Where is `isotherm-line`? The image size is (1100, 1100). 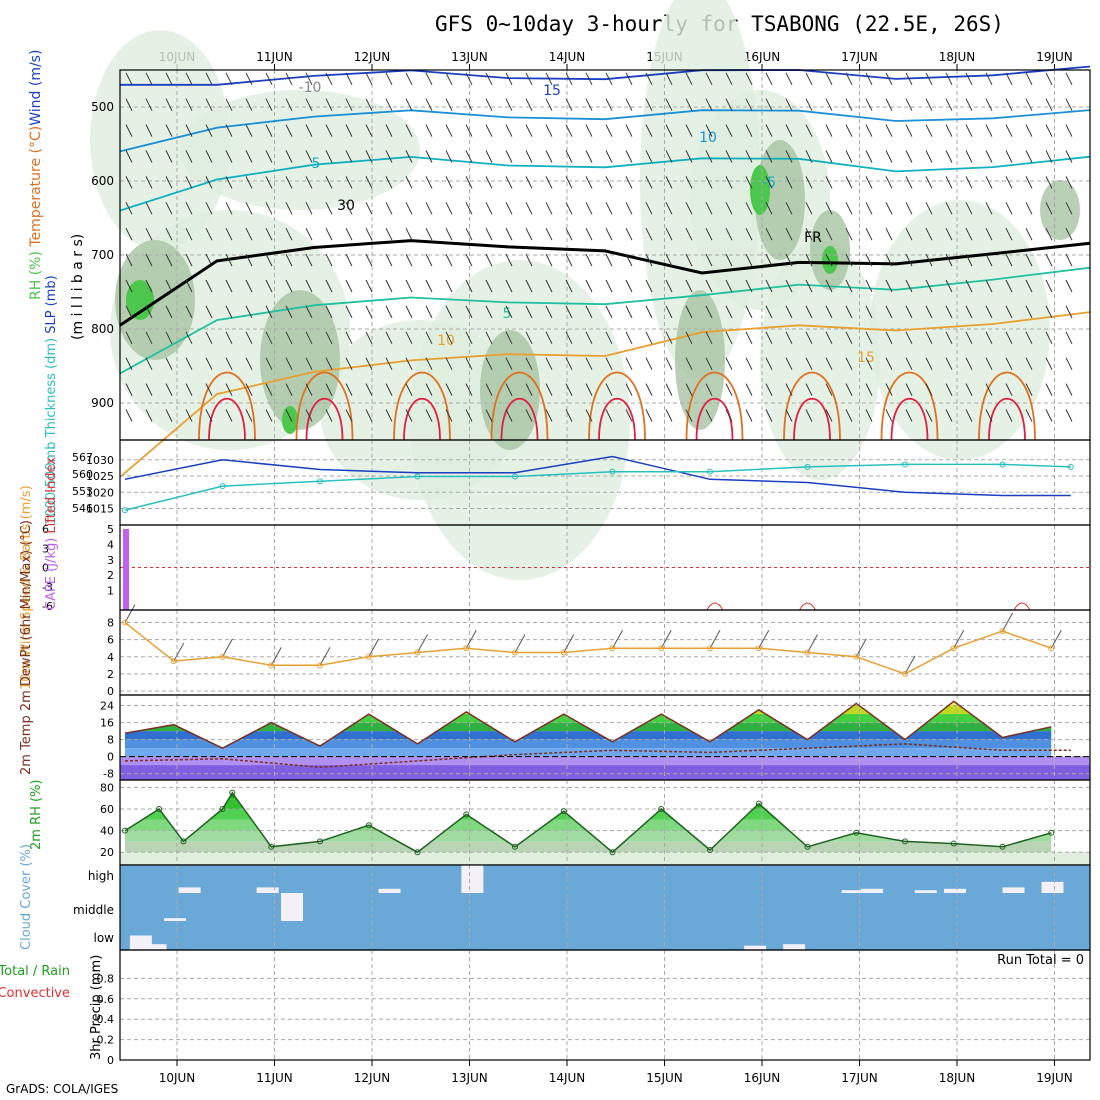 isotherm-line is located at coordinates (605, 183).